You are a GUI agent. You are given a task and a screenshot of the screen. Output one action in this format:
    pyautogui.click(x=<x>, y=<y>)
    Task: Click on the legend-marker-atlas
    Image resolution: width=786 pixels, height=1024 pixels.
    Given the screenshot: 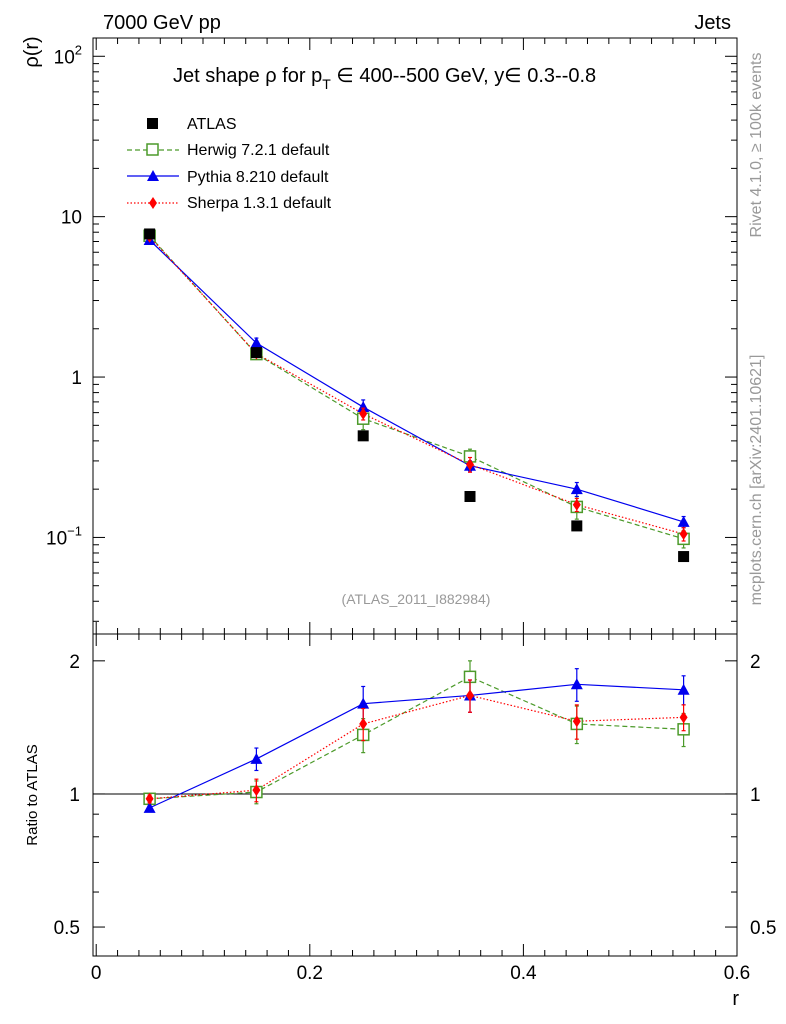 What is the action you would take?
    pyautogui.click(x=152, y=123)
    